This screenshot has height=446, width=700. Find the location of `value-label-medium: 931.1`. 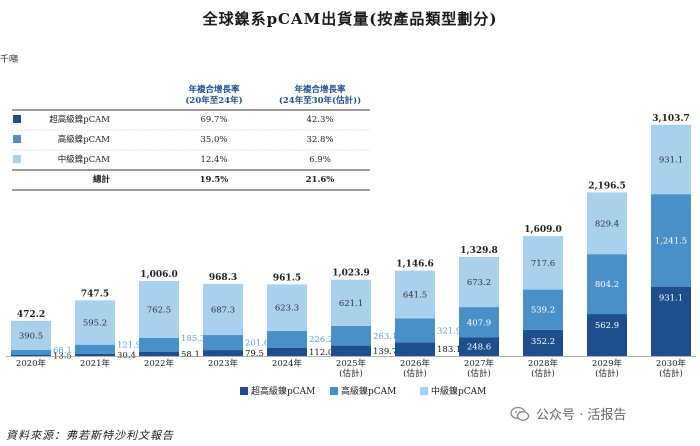

value-label-medium: 931.1 is located at coordinates (671, 160).